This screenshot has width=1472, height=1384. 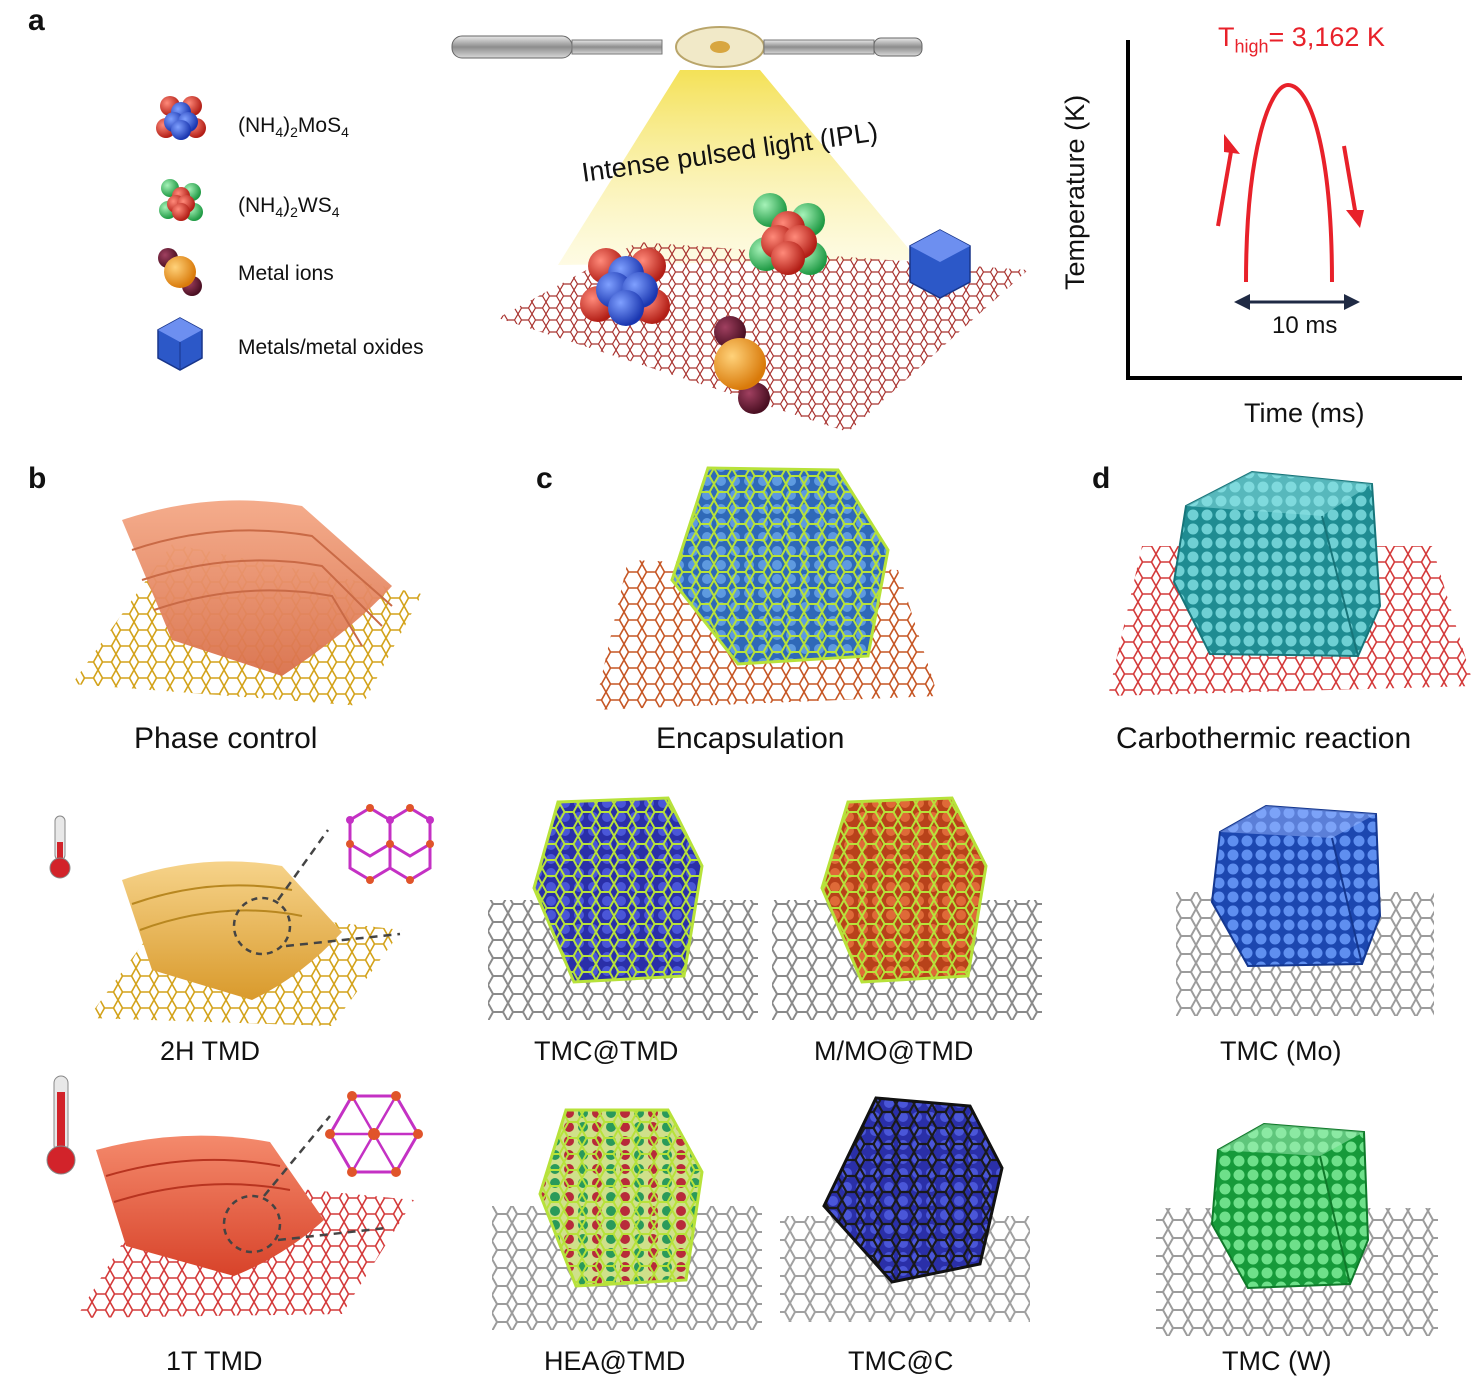 What do you see at coordinates (181, 233) in the screenshot?
I see `legend-icons` at bounding box center [181, 233].